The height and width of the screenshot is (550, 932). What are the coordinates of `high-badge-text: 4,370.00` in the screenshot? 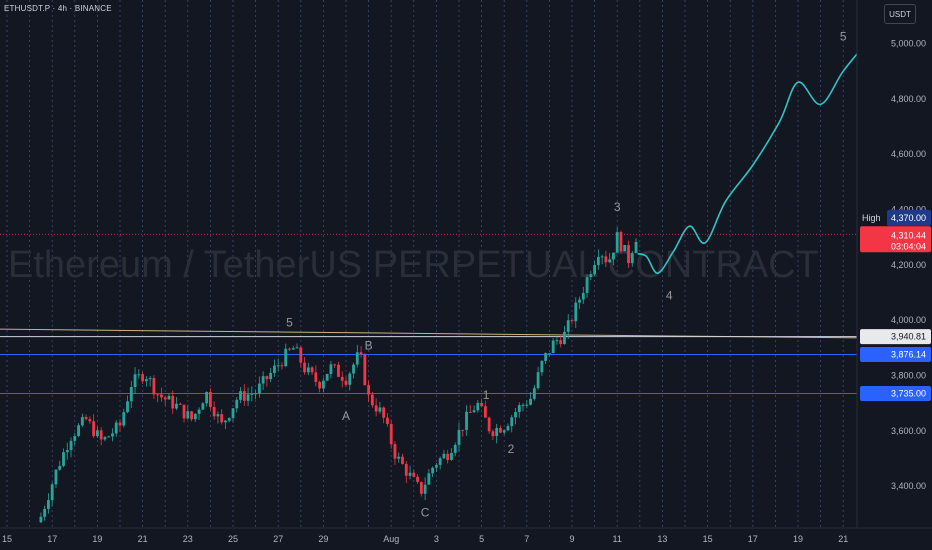 It's located at (908, 218).